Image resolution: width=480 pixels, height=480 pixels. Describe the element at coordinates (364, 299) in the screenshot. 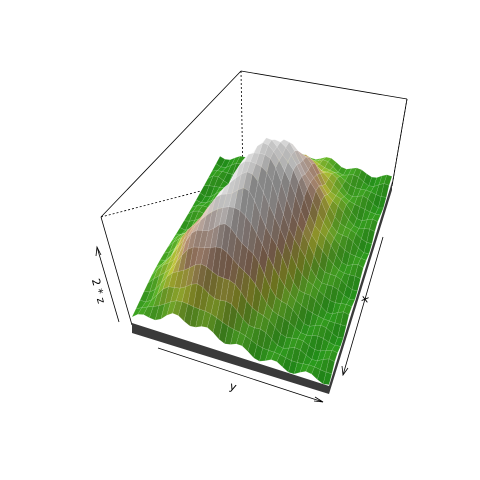

I see `x-axis-label: x` at that location.